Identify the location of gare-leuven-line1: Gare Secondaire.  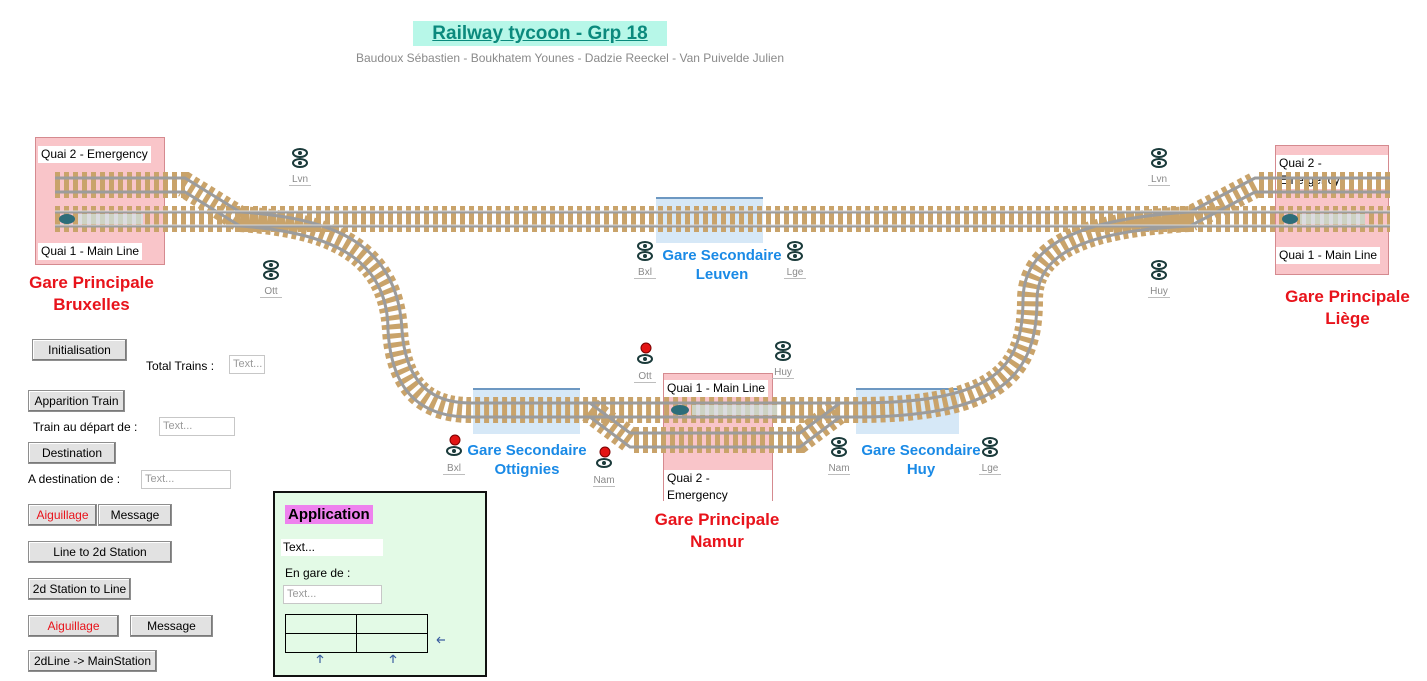
(722, 255).